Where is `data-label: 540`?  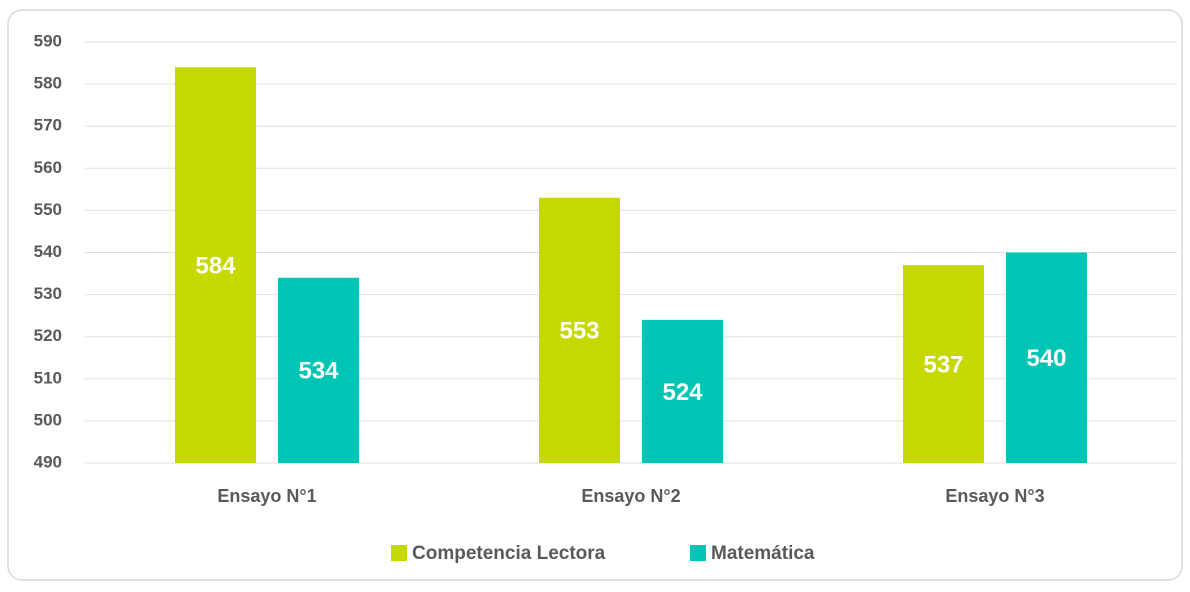
data-label: 540 is located at coordinates (1046, 358).